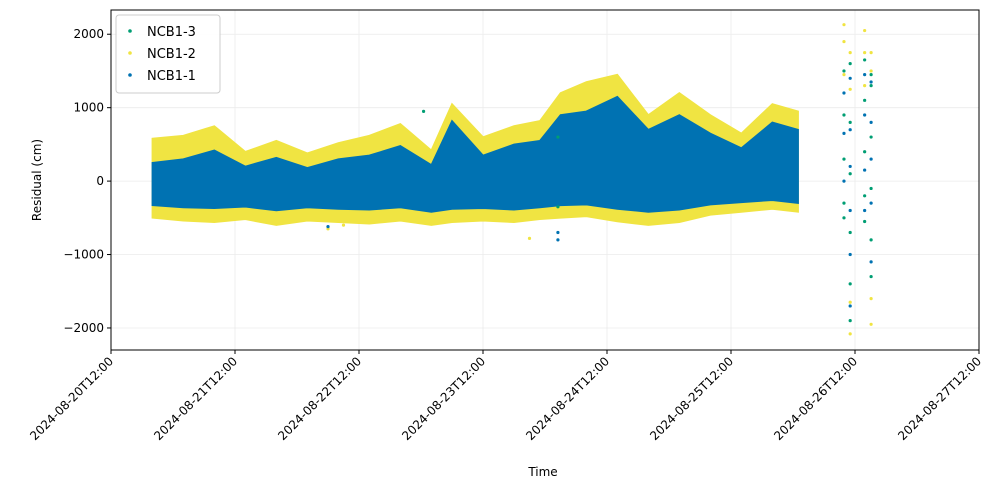 This screenshot has width=989, height=494. I want to click on y-tick-label-3: 1000, so click(88, 108).